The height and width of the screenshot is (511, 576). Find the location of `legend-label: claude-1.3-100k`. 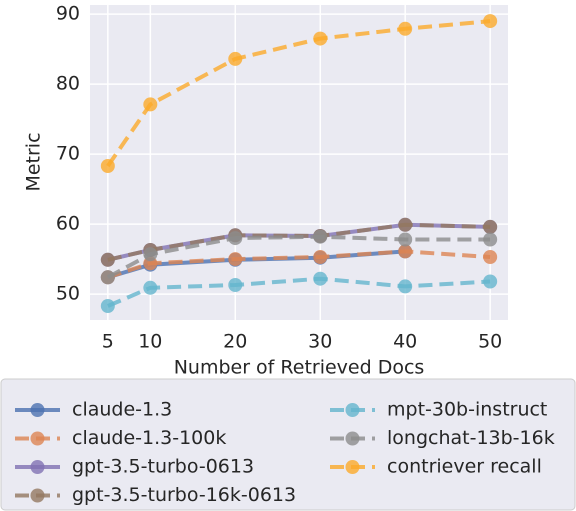

legend-label: claude-1.3-100k is located at coordinates (149, 438).